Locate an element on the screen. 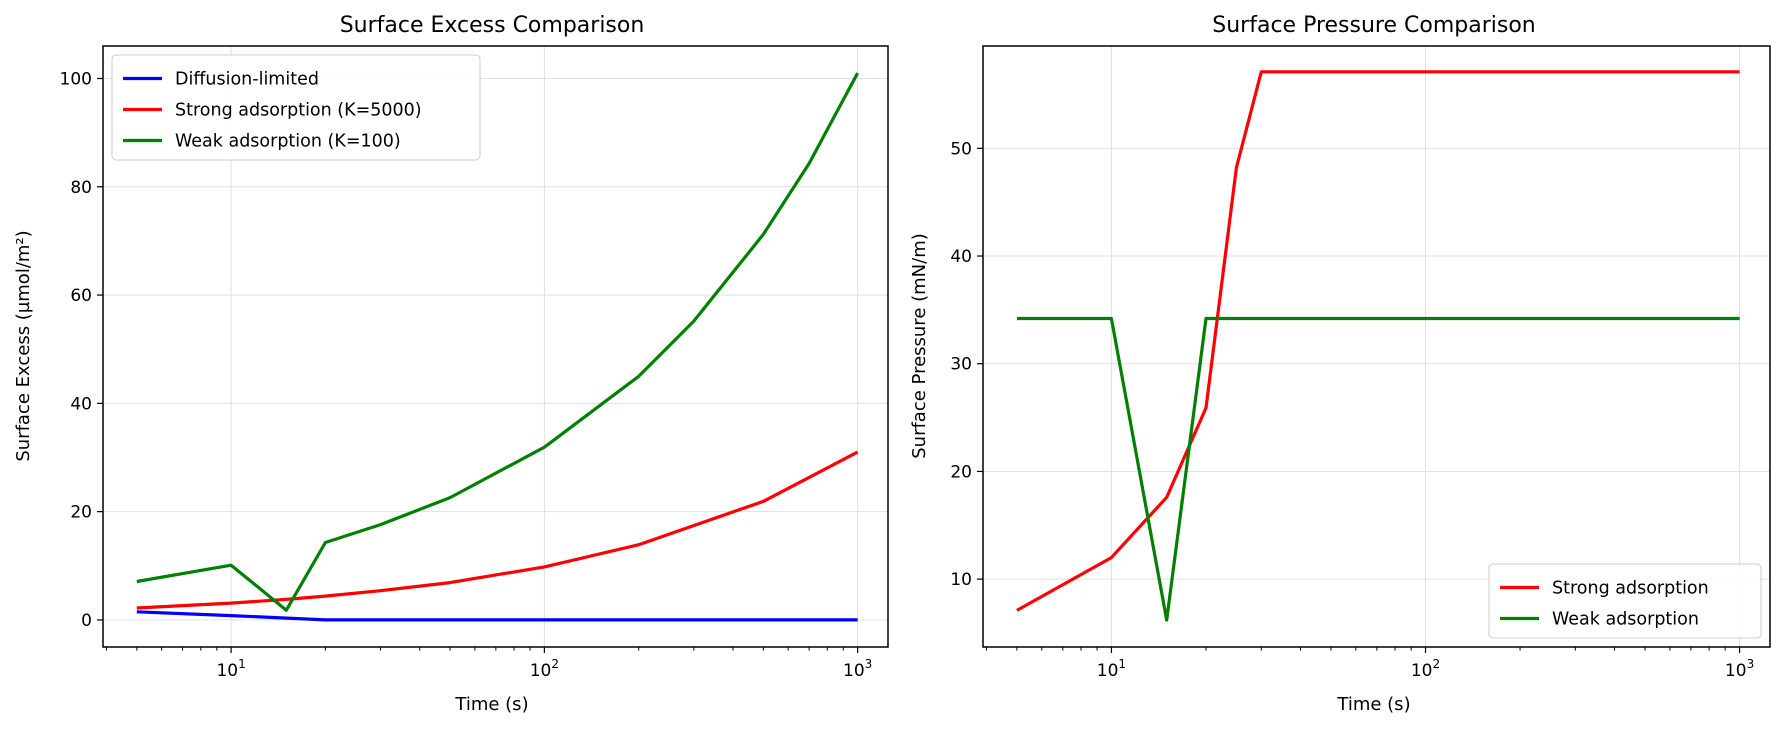 The image size is (1784, 729). y-tick-label: 30 is located at coordinates (961, 365).